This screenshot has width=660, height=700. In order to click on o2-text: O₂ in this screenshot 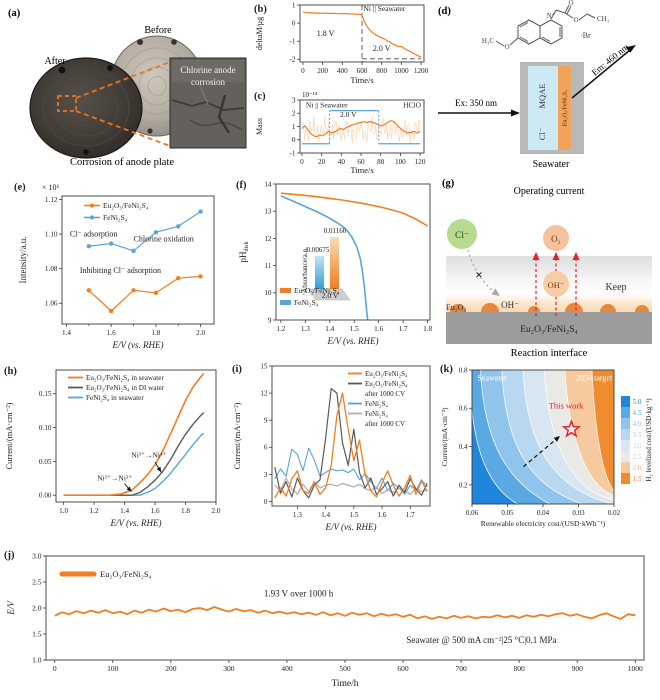, I will do `click(556, 239)`.